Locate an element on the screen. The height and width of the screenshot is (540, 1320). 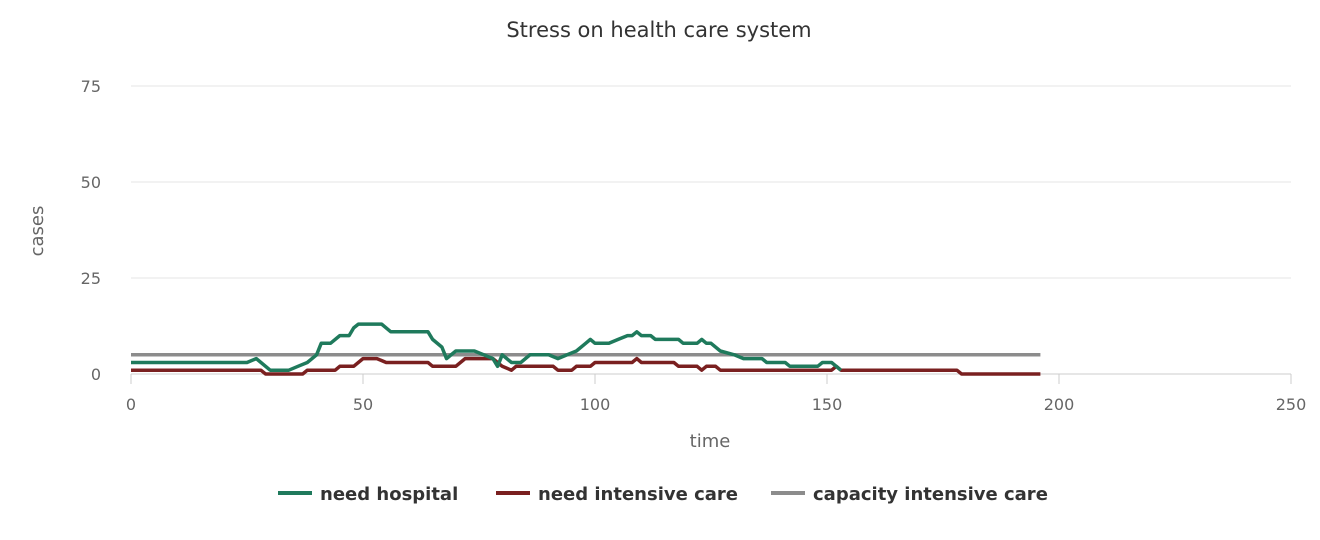
y-tick-label: 0 is located at coordinates (96, 374).